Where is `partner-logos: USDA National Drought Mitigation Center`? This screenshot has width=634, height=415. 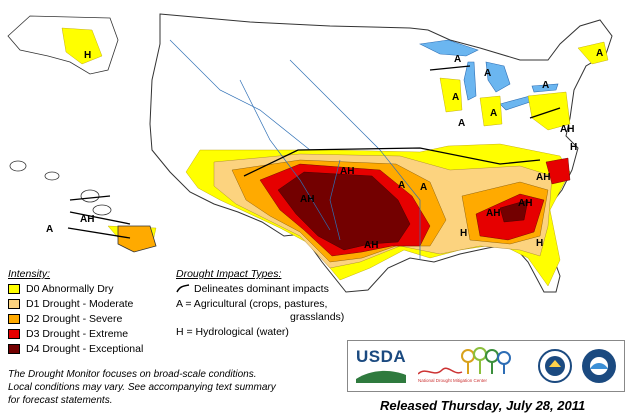
partner-logos: USDA National Drought Mitigation Center is located at coordinates (486, 366).